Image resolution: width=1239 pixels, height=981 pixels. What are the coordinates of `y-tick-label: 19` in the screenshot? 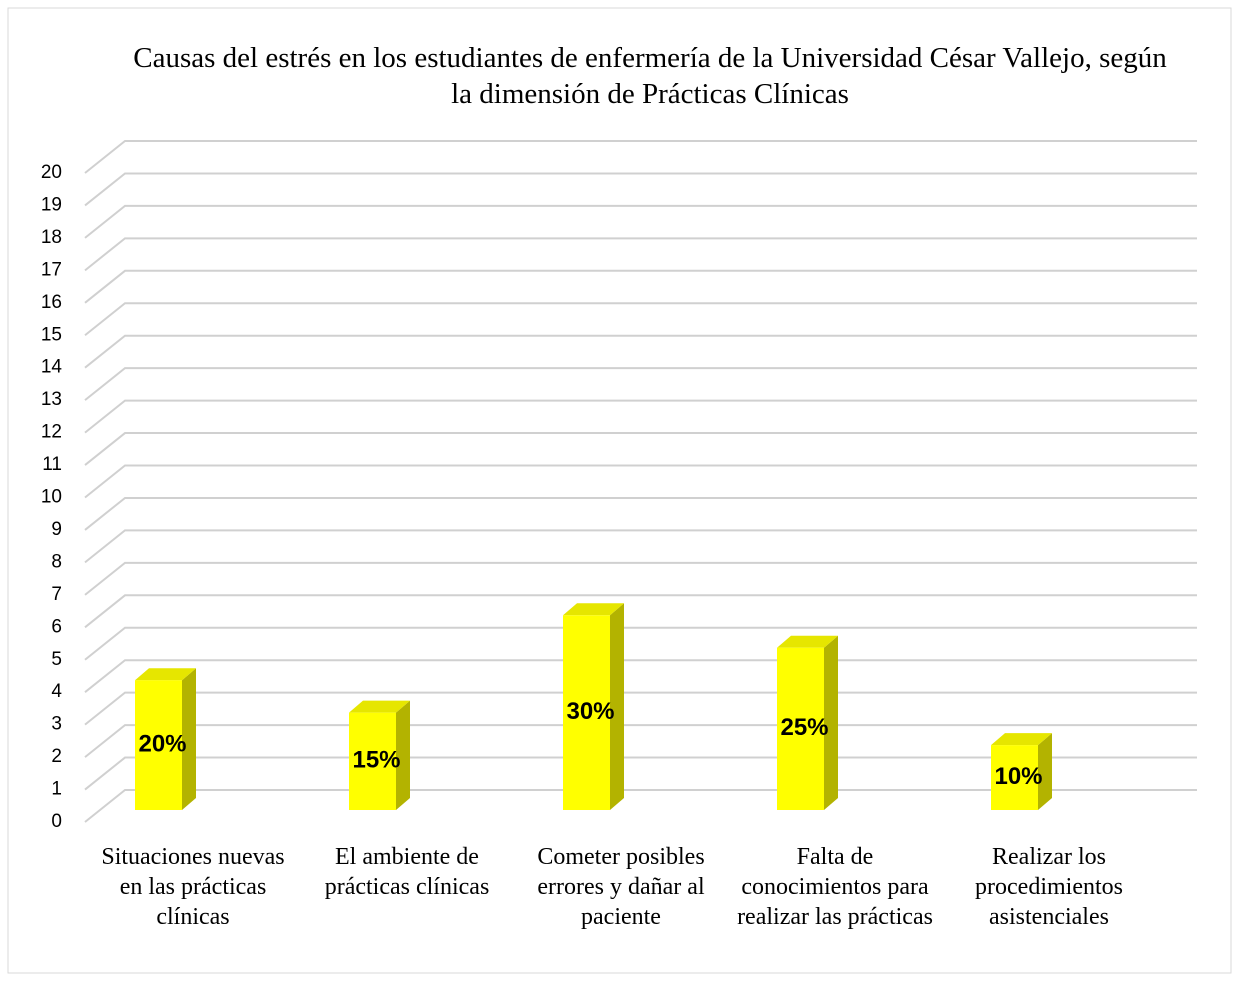 It's located at (51, 204).